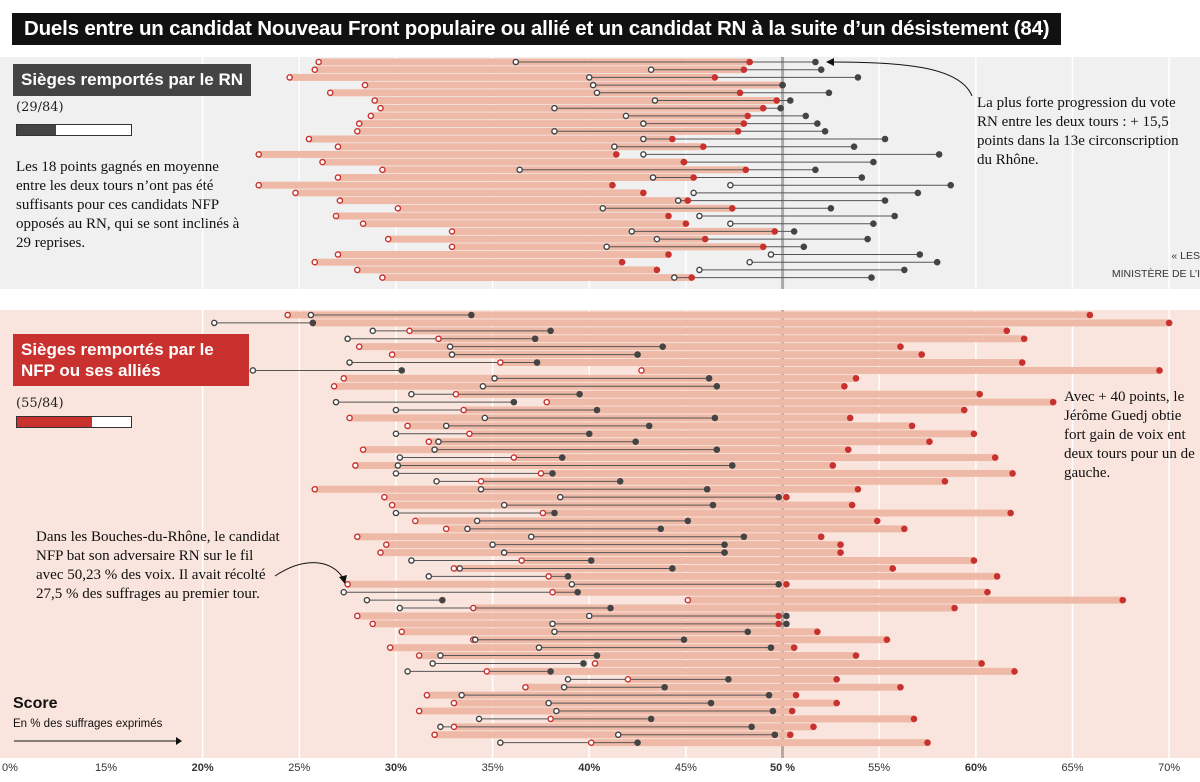 The image size is (1200, 782). Describe the element at coordinates (54, 422) in the screenshot. I see `nfp-progress-fill` at that location.